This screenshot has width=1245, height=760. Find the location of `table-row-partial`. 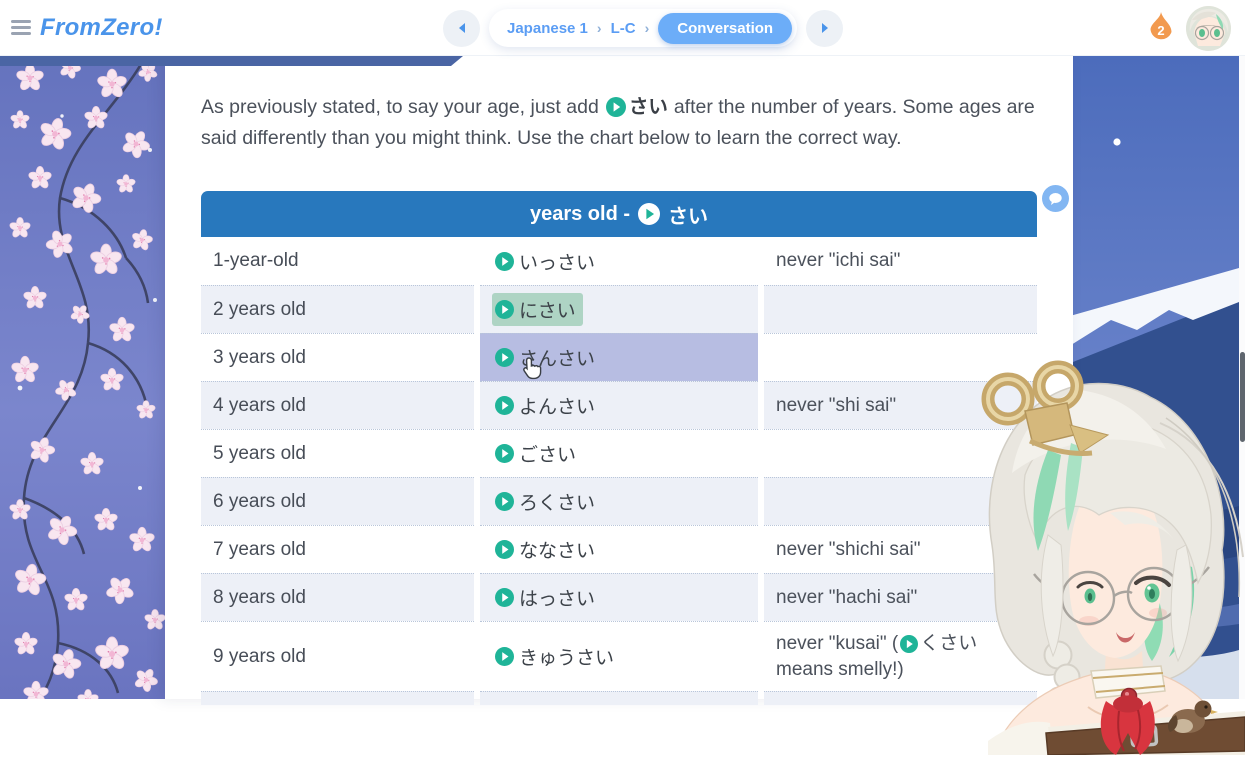

table-row-partial is located at coordinates (619, 698).